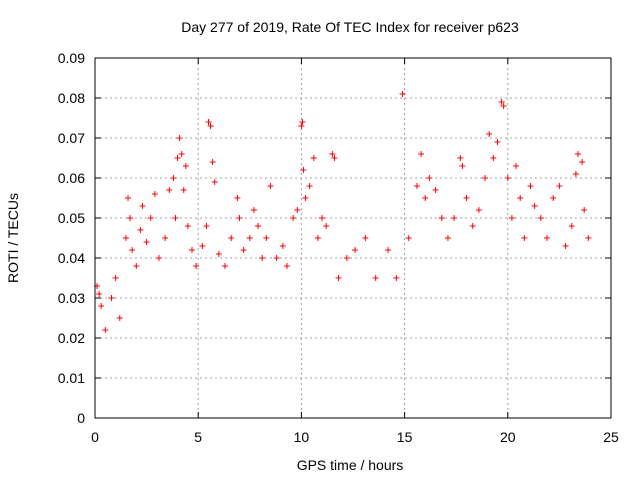 The image size is (640, 480). I want to click on y-tick-label: 0.08, so click(71, 98).